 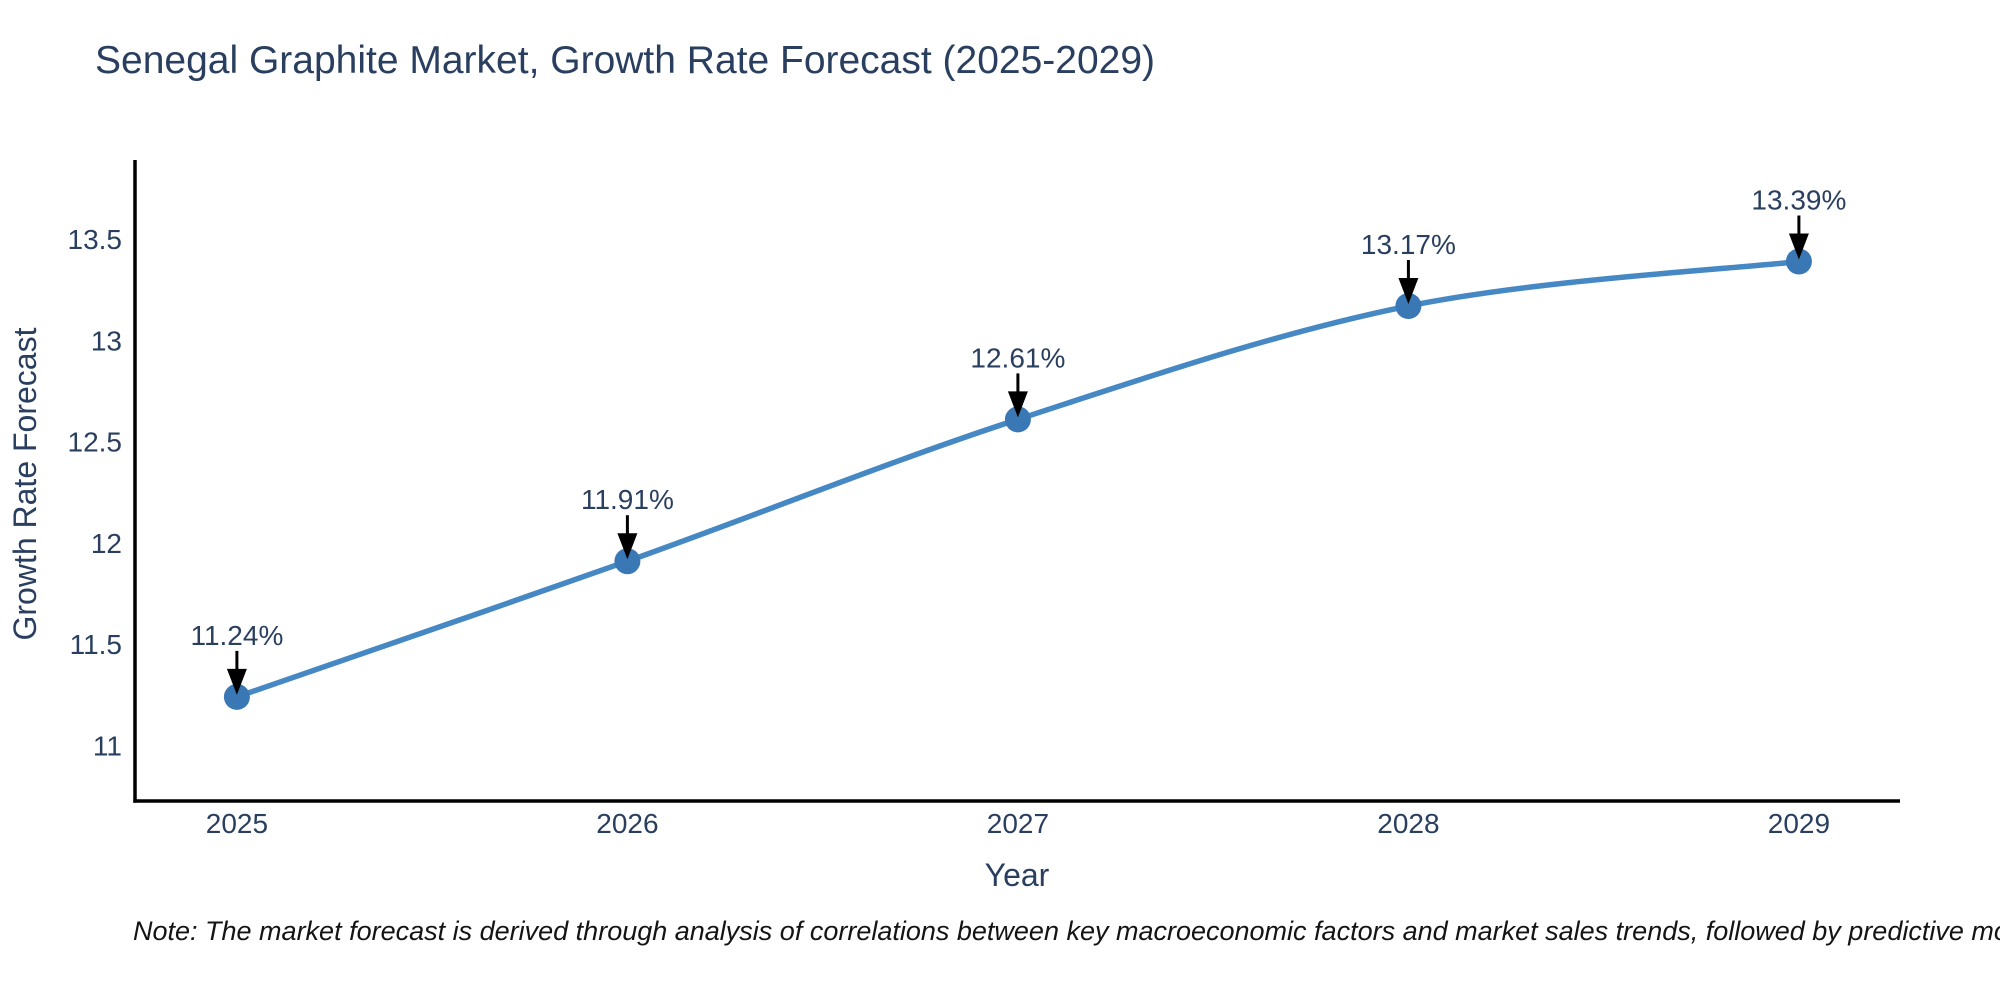 What do you see at coordinates (1798, 261) in the screenshot?
I see `data-point-2029` at bounding box center [1798, 261].